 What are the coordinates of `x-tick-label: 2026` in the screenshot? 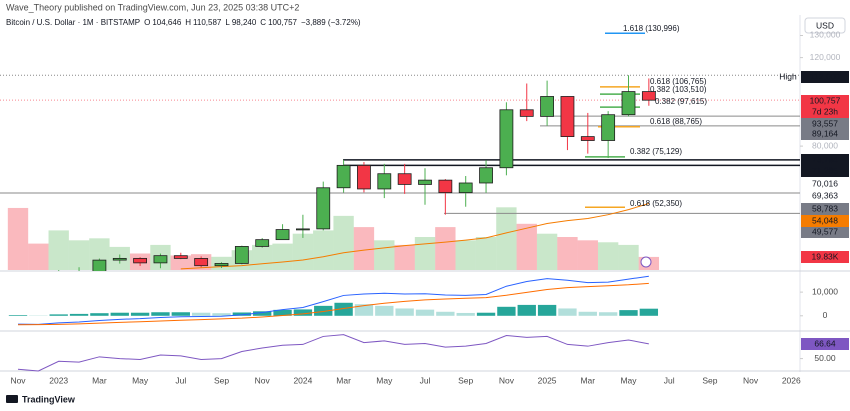 It's located at (791, 380).